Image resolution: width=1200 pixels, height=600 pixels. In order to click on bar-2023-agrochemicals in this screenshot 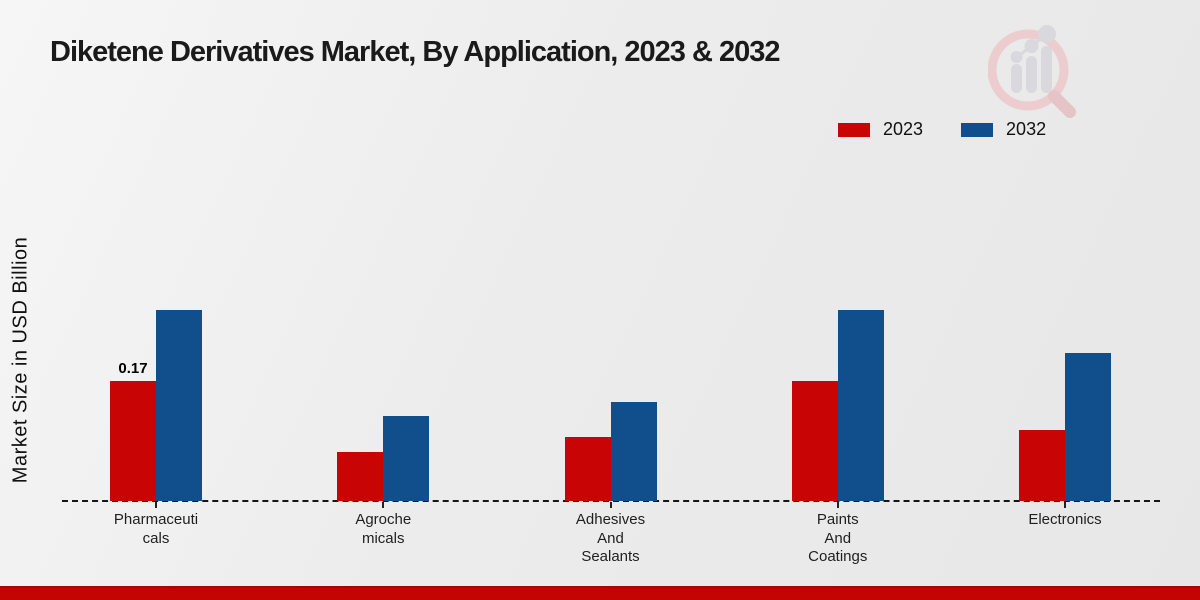, I will do `click(360, 476)`.